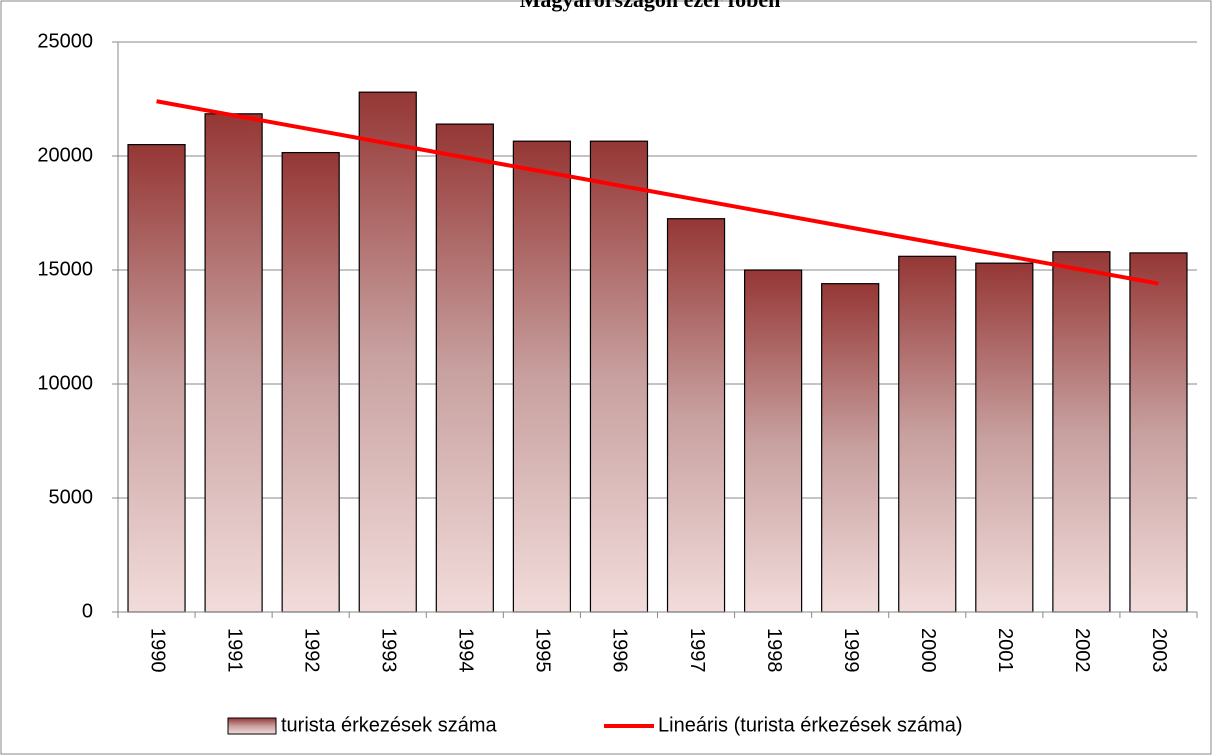 Image resolution: width=1213 pixels, height=756 pixels. What do you see at coordinates (71, 497) in the screenshot?
I see `y-tick-label: 5000` at bounding box center [71, 497].